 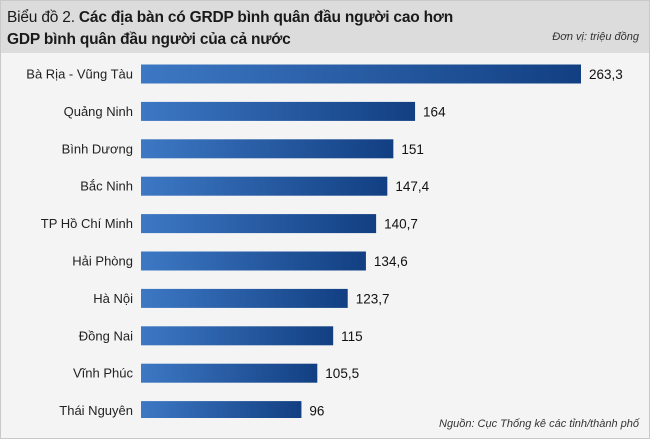 What do you see at coordinates (434, 111) in the screenshot?
I see `value-label: 164` at bounding box center [434, 111].